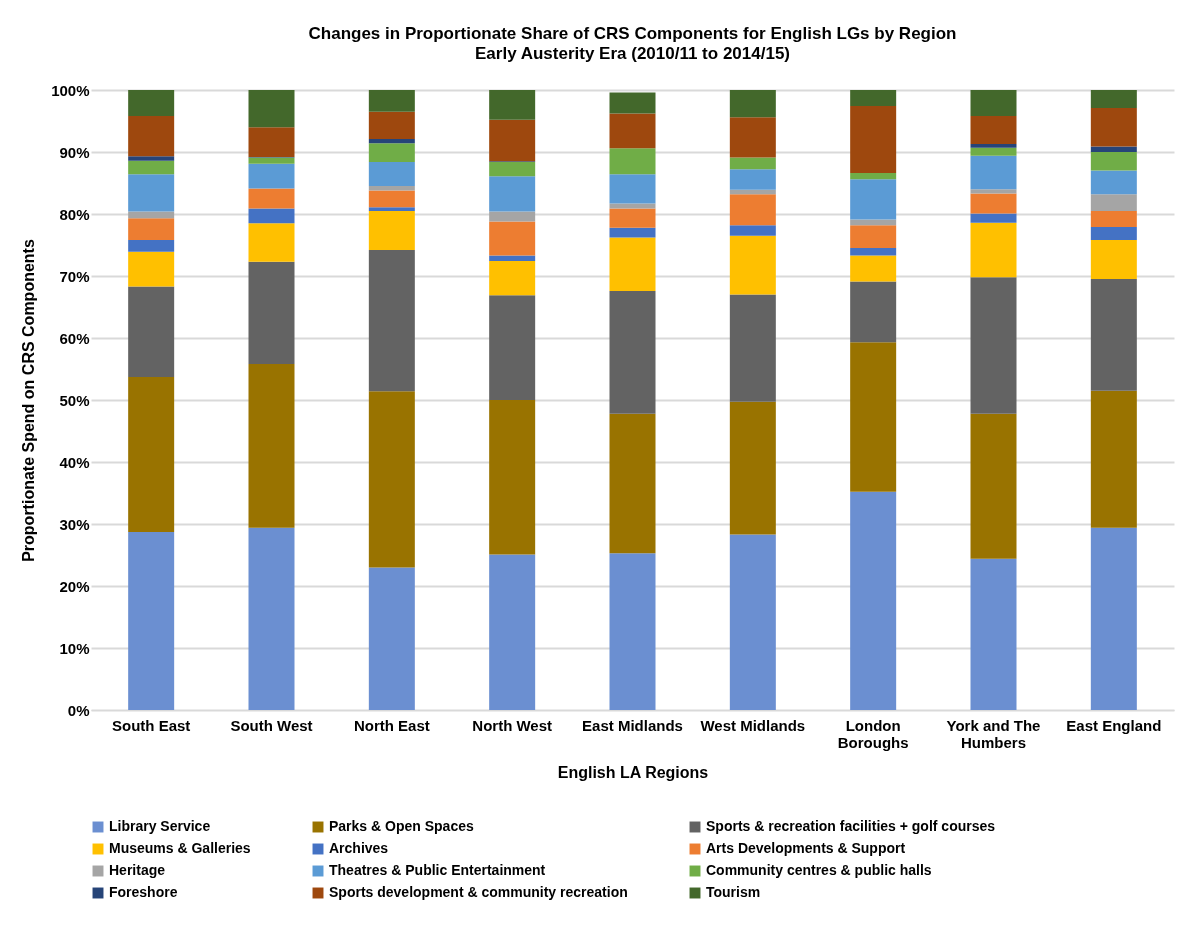  What do you see at coordinates (271, 725) in the screenshot?
I see `x-tick-label: South West` at bounding box center [271, 725].